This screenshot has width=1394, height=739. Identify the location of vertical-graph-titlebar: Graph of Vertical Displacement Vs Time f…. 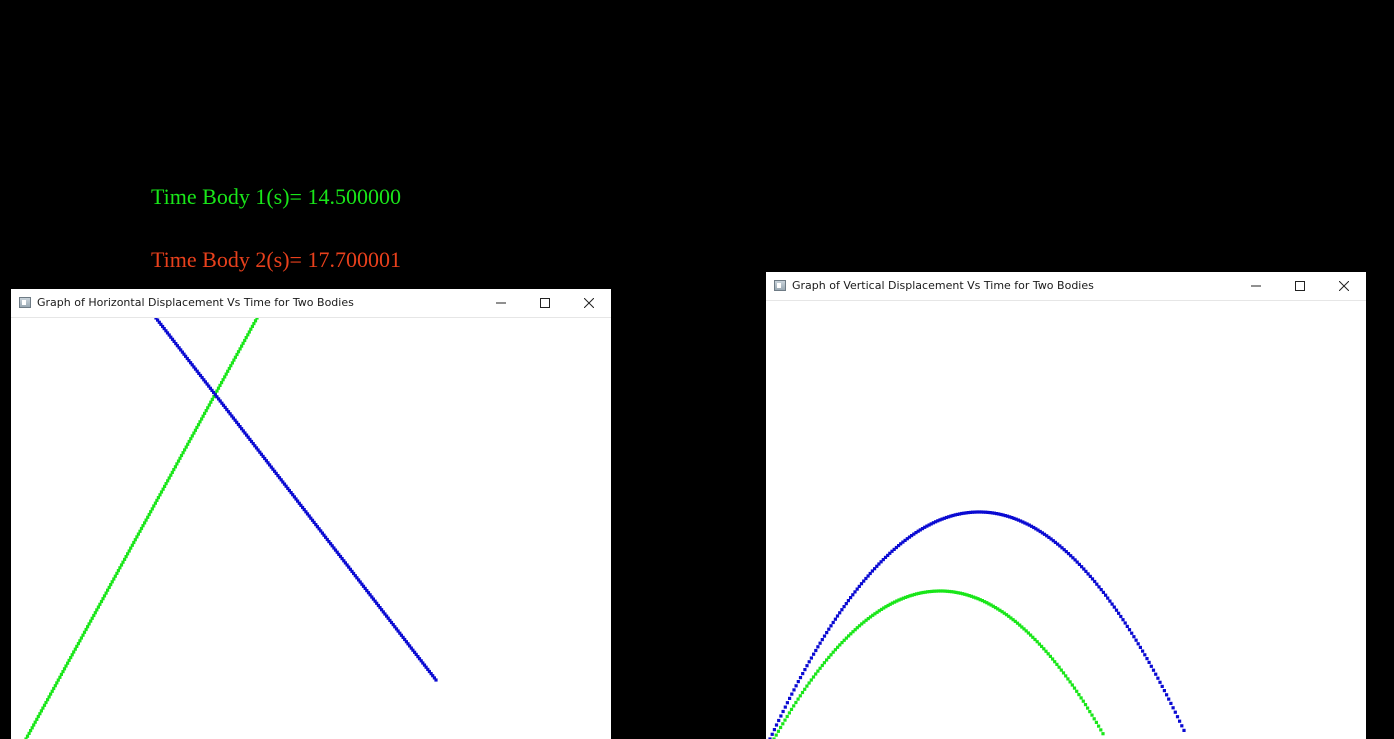
(1066, 286).